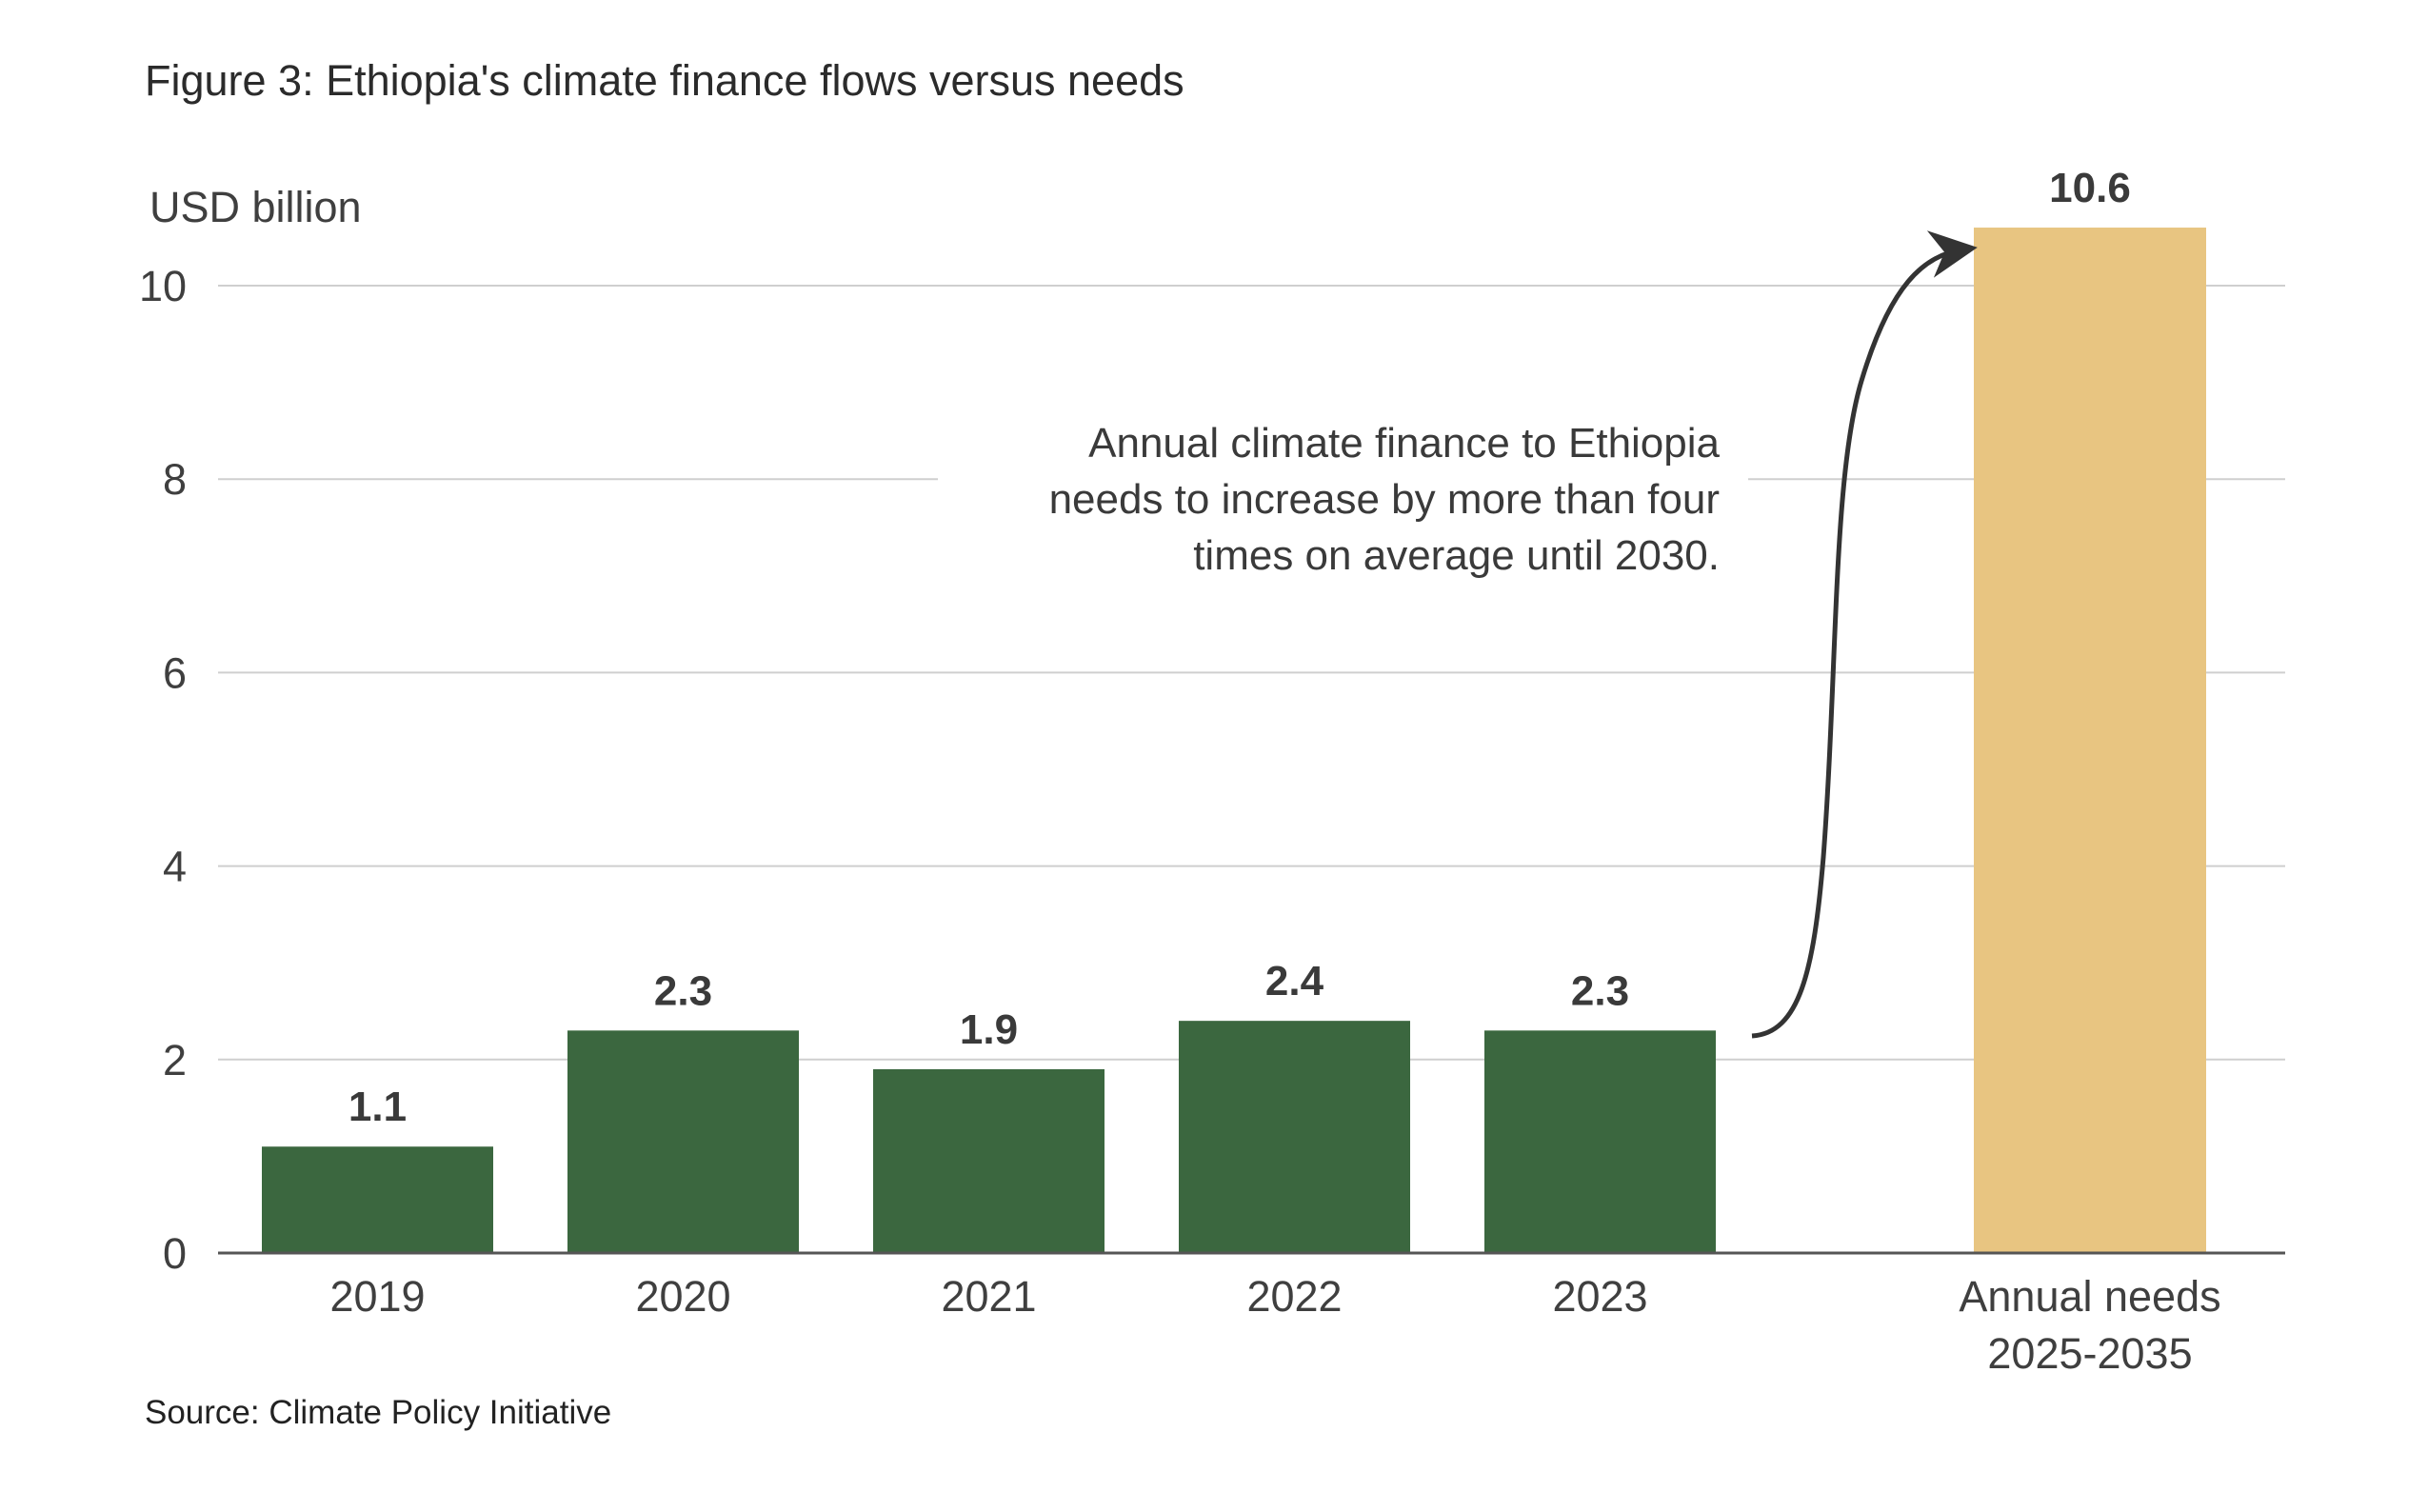 The image size is (2428, 1512). What do you see at coordinates (1404, 443) in the screenshot?
I see `annotation-line-1: Annual climate finance to Ethiopia` at bounding box center [1404, 443].